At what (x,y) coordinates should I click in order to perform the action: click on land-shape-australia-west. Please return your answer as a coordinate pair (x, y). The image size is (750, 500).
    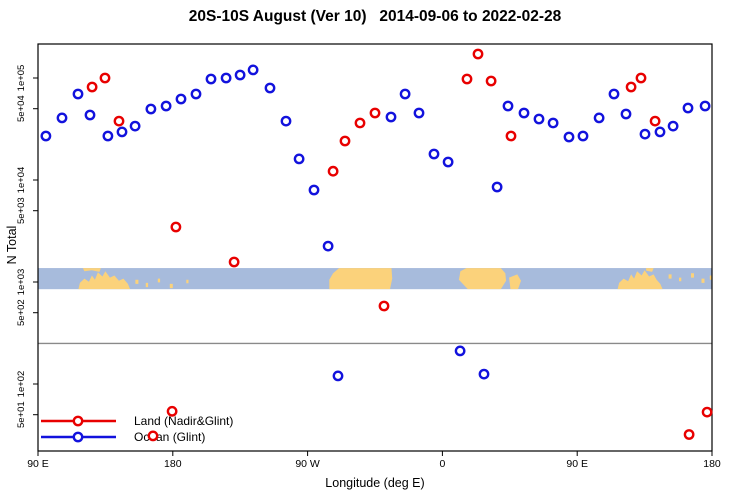
    Looking at the image, I should click on (104, 280).